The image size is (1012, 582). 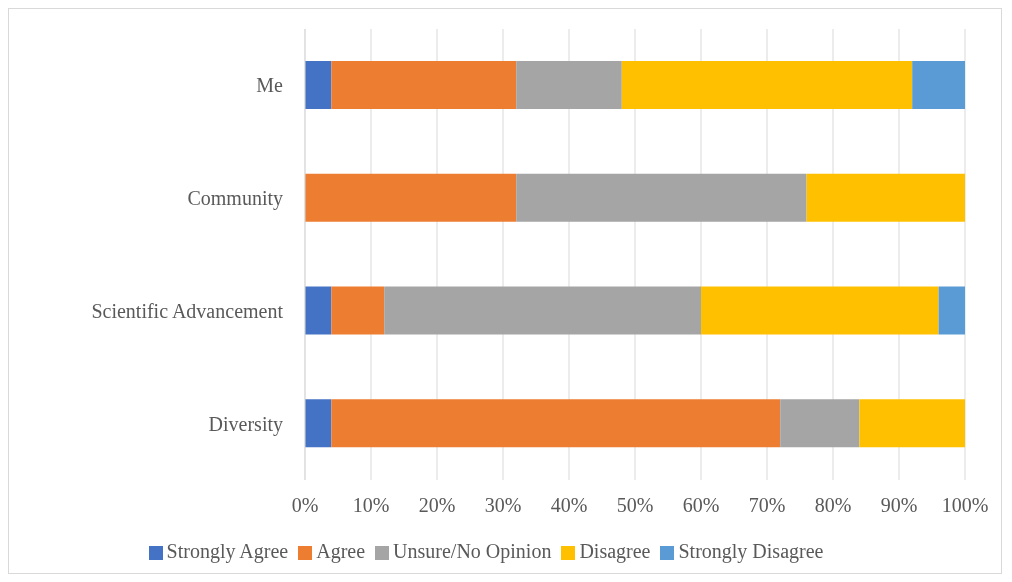 What do you see at coordinates (701, 505) in the screenshot?
I see `x-tick-label: 60%` at bounding box center [701, 505].